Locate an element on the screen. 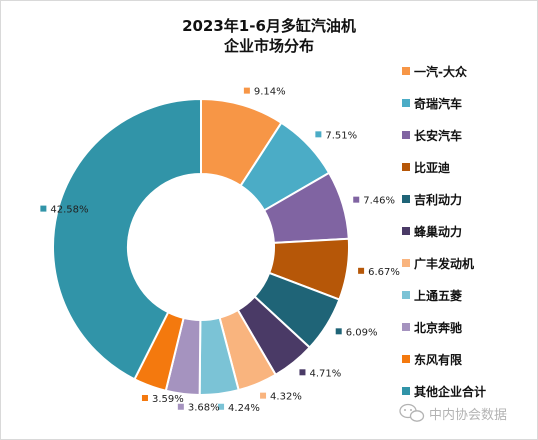 Image resolution: width=538 pixels, height=440 pixels. legend-item-1: 奇瑞汽车 is located at coordinates (432, 103).